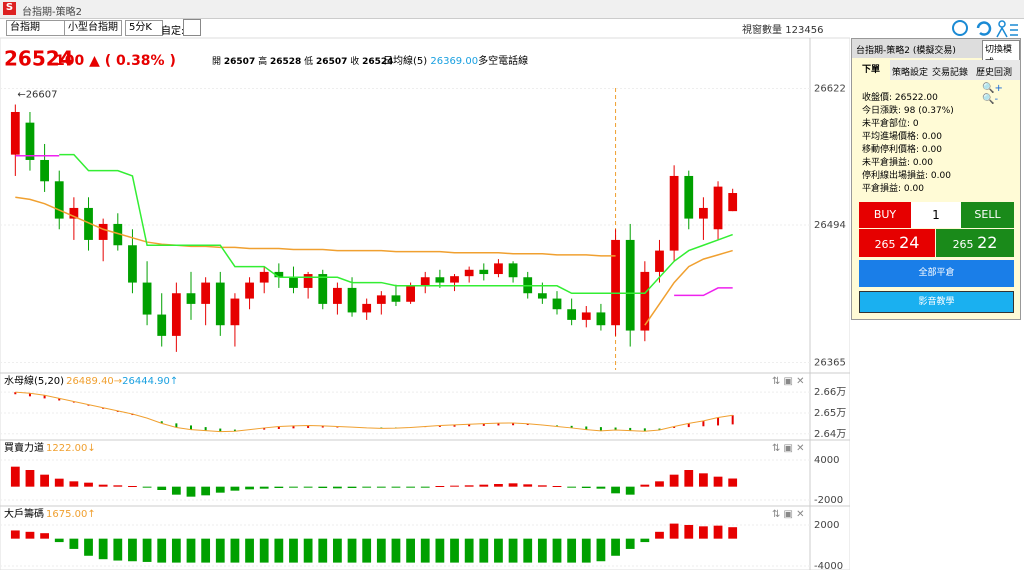 The width and height of the screenshot is (1024, 570). I want to click on tab: 交易記錄, so click(950, 73).